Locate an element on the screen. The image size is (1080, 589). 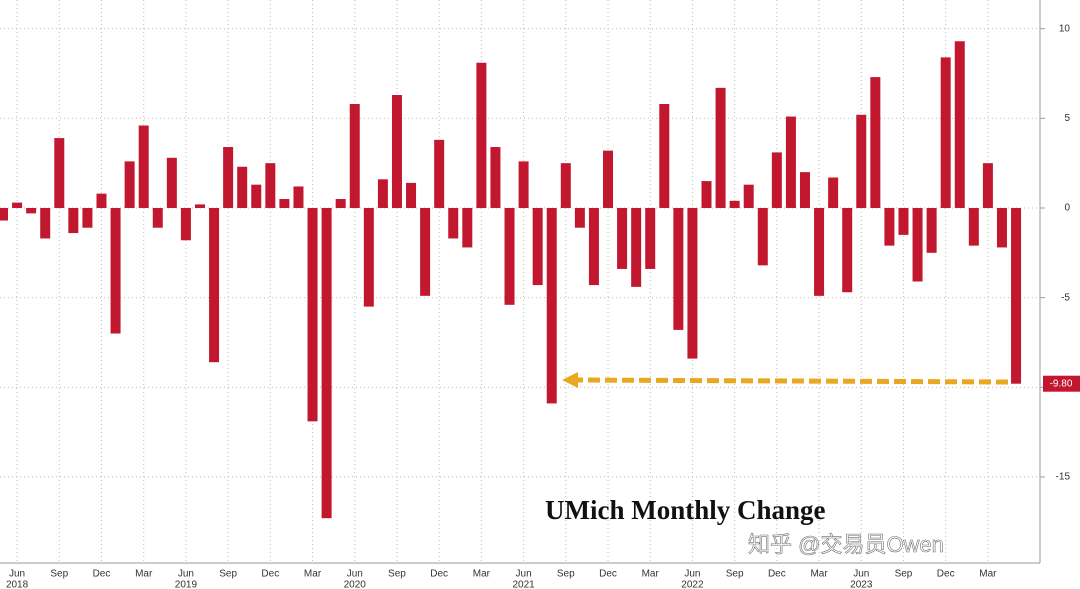
value-label-box is located at coordinates (1061, 383).